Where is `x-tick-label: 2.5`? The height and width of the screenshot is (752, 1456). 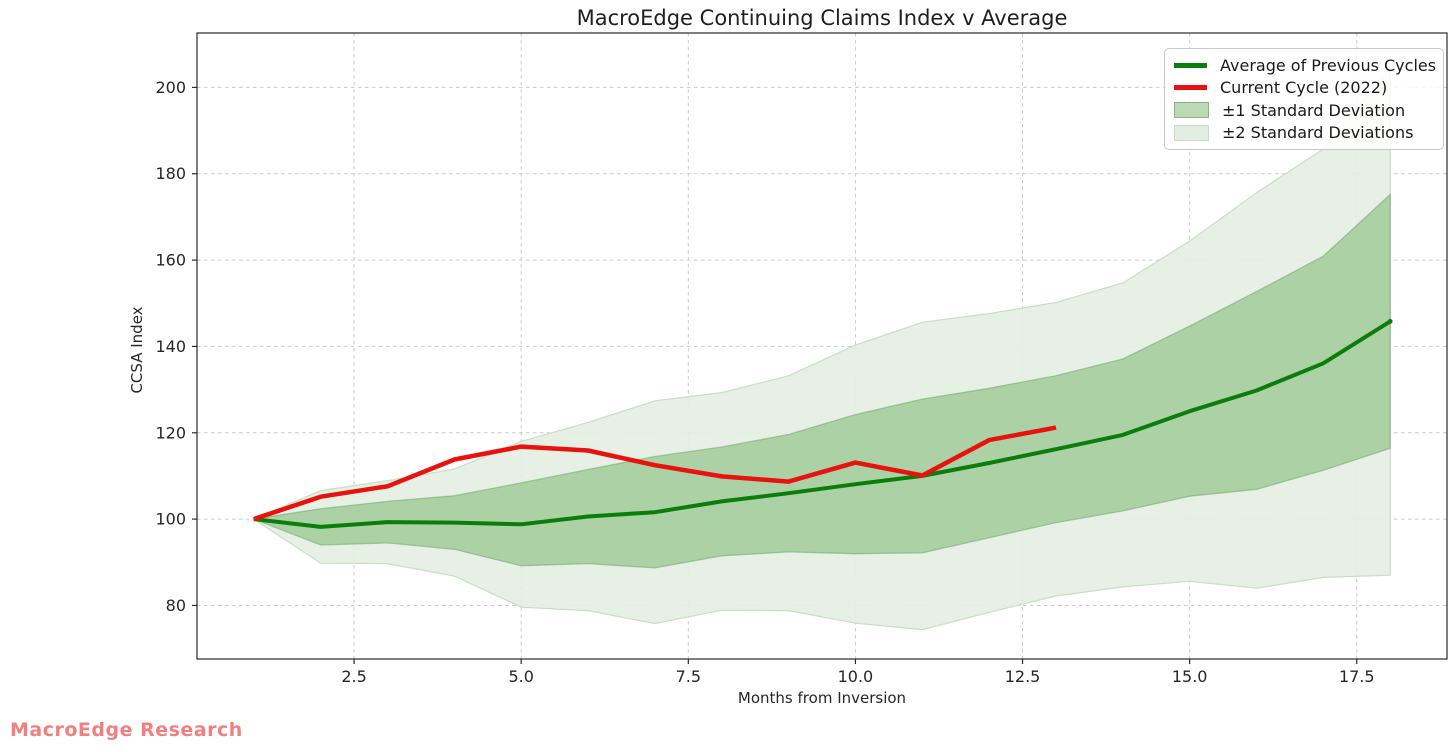
x-tick-label: 2.5 is located at coordinates (353, 676).